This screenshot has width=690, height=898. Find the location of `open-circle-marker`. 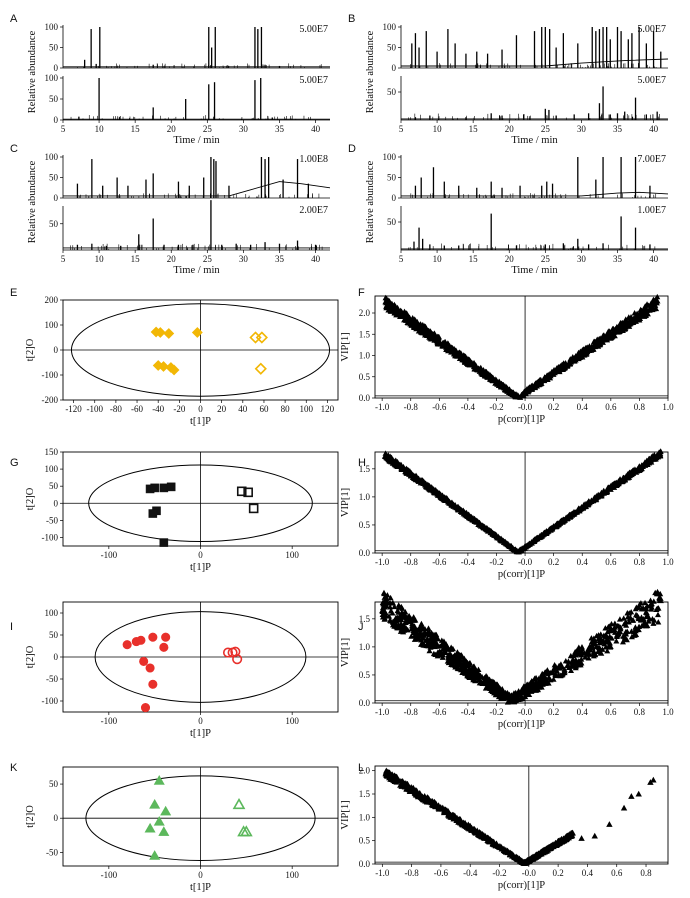

open-circle-marker is located at coordinates (228, 652).